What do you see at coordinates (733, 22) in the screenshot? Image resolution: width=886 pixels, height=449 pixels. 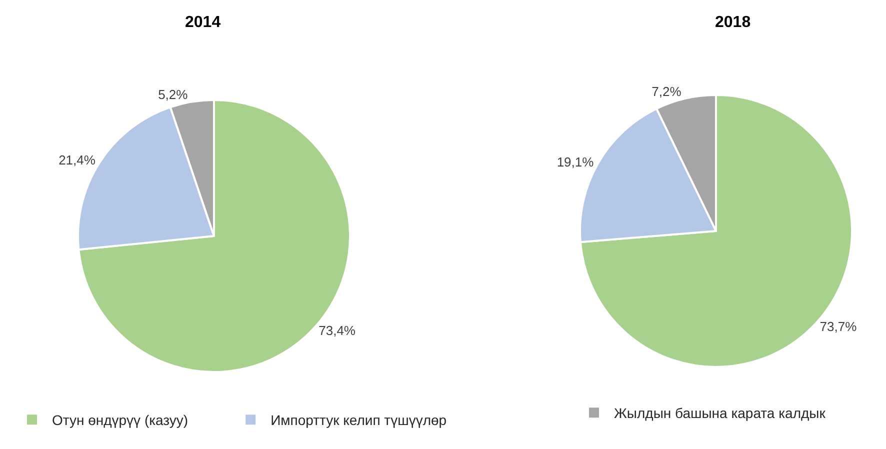 I see `chart-title: 2018` at bounding box center [733, 22].